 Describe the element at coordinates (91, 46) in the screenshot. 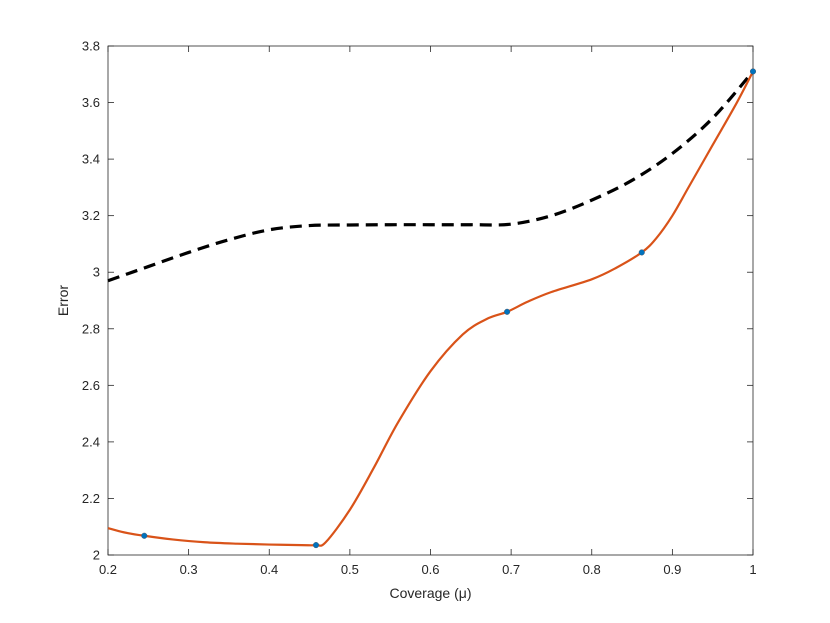

I see `y-tick-label: 3.8` at that location.